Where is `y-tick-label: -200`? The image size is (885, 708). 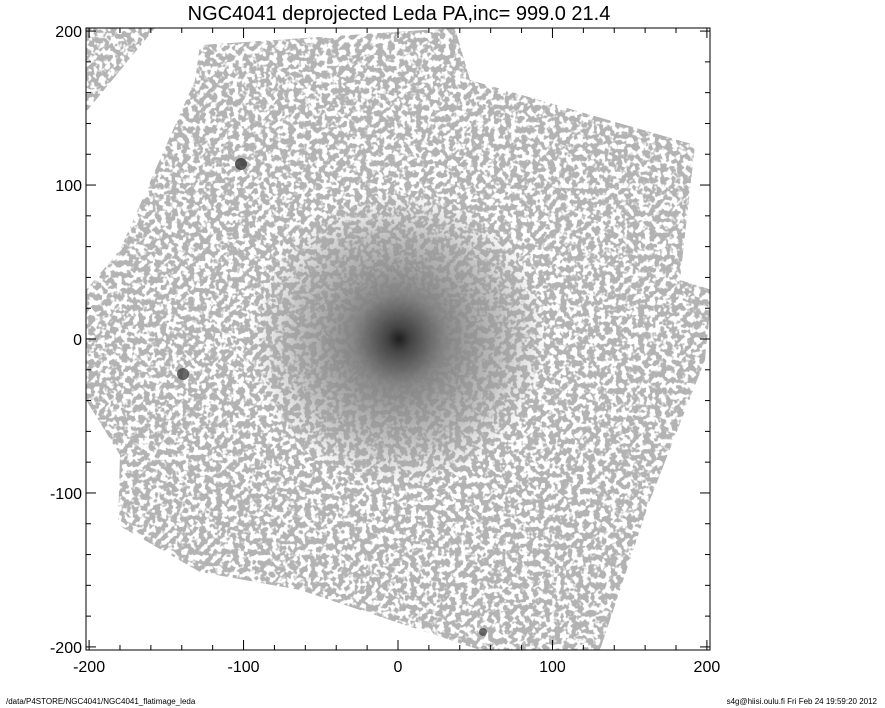
y-tick-label: -200 is located at coordinates (66, 648).